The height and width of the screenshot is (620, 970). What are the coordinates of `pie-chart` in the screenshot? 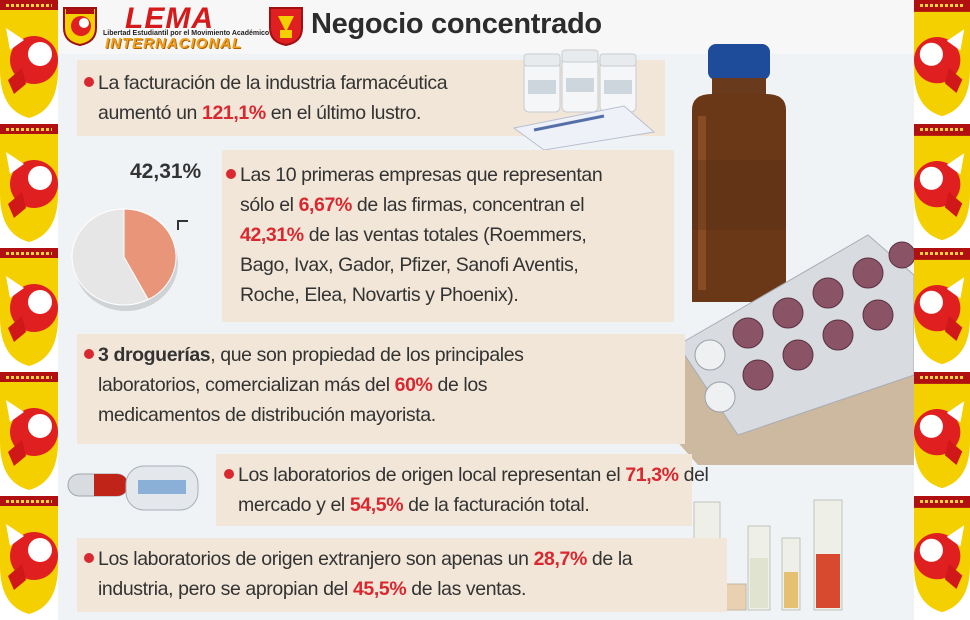 It's located at (129, 259).